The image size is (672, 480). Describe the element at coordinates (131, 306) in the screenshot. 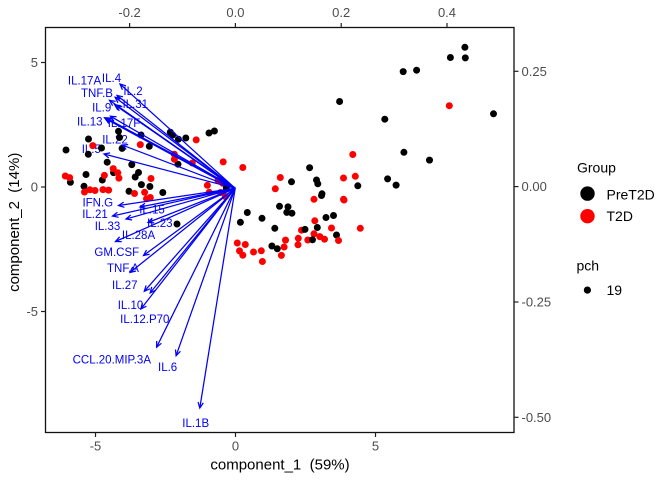

I see `svg-text: IL.10` at that location.